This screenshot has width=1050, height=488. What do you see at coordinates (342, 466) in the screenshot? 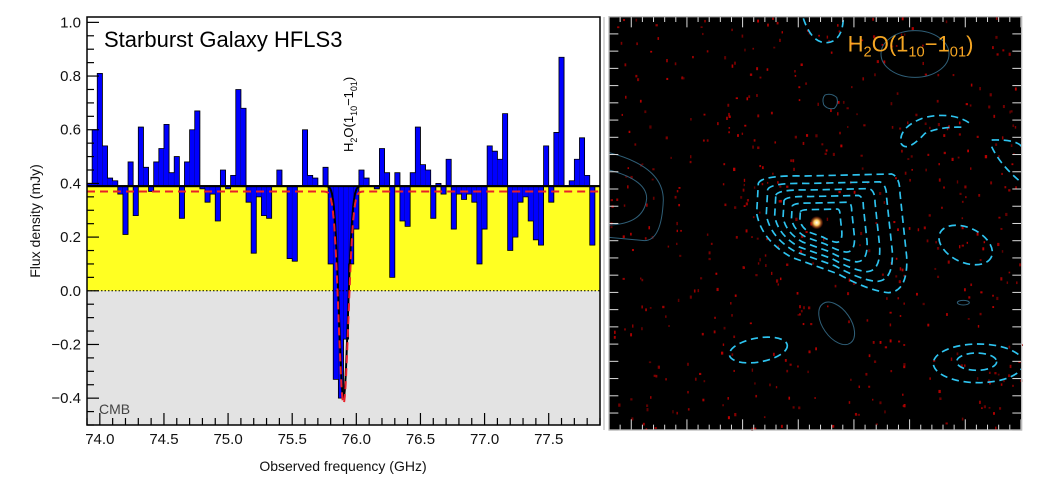
I see `x-axis-label: Observed frequency (GHz)` at bounding box center [342, 466].